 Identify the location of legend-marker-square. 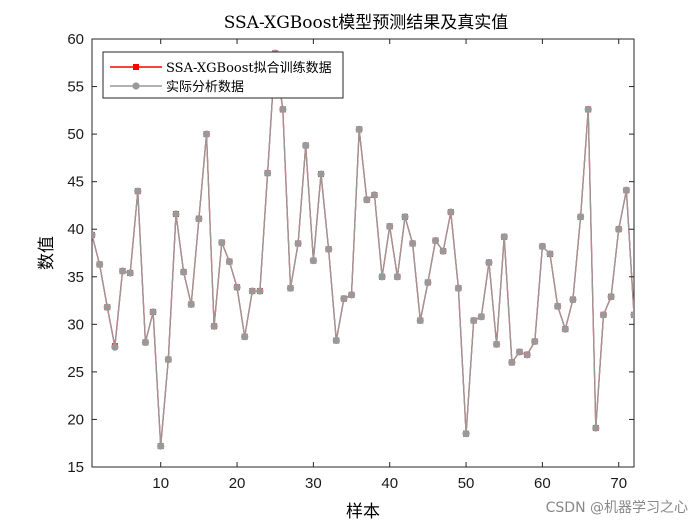
(136, 67).